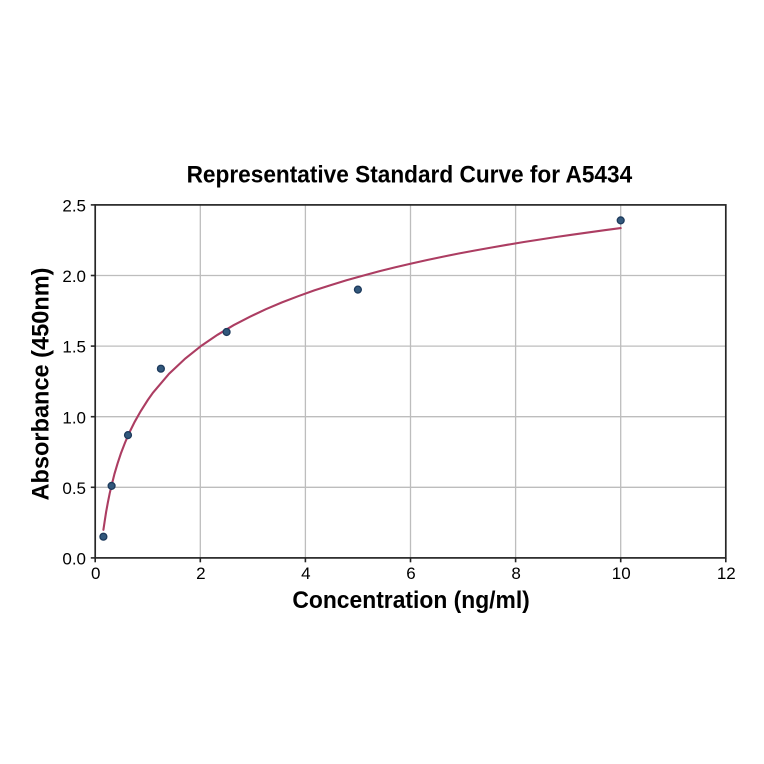 The image size is (764, 764). I want to click on svg-text: 0.0, so click(74, 559).